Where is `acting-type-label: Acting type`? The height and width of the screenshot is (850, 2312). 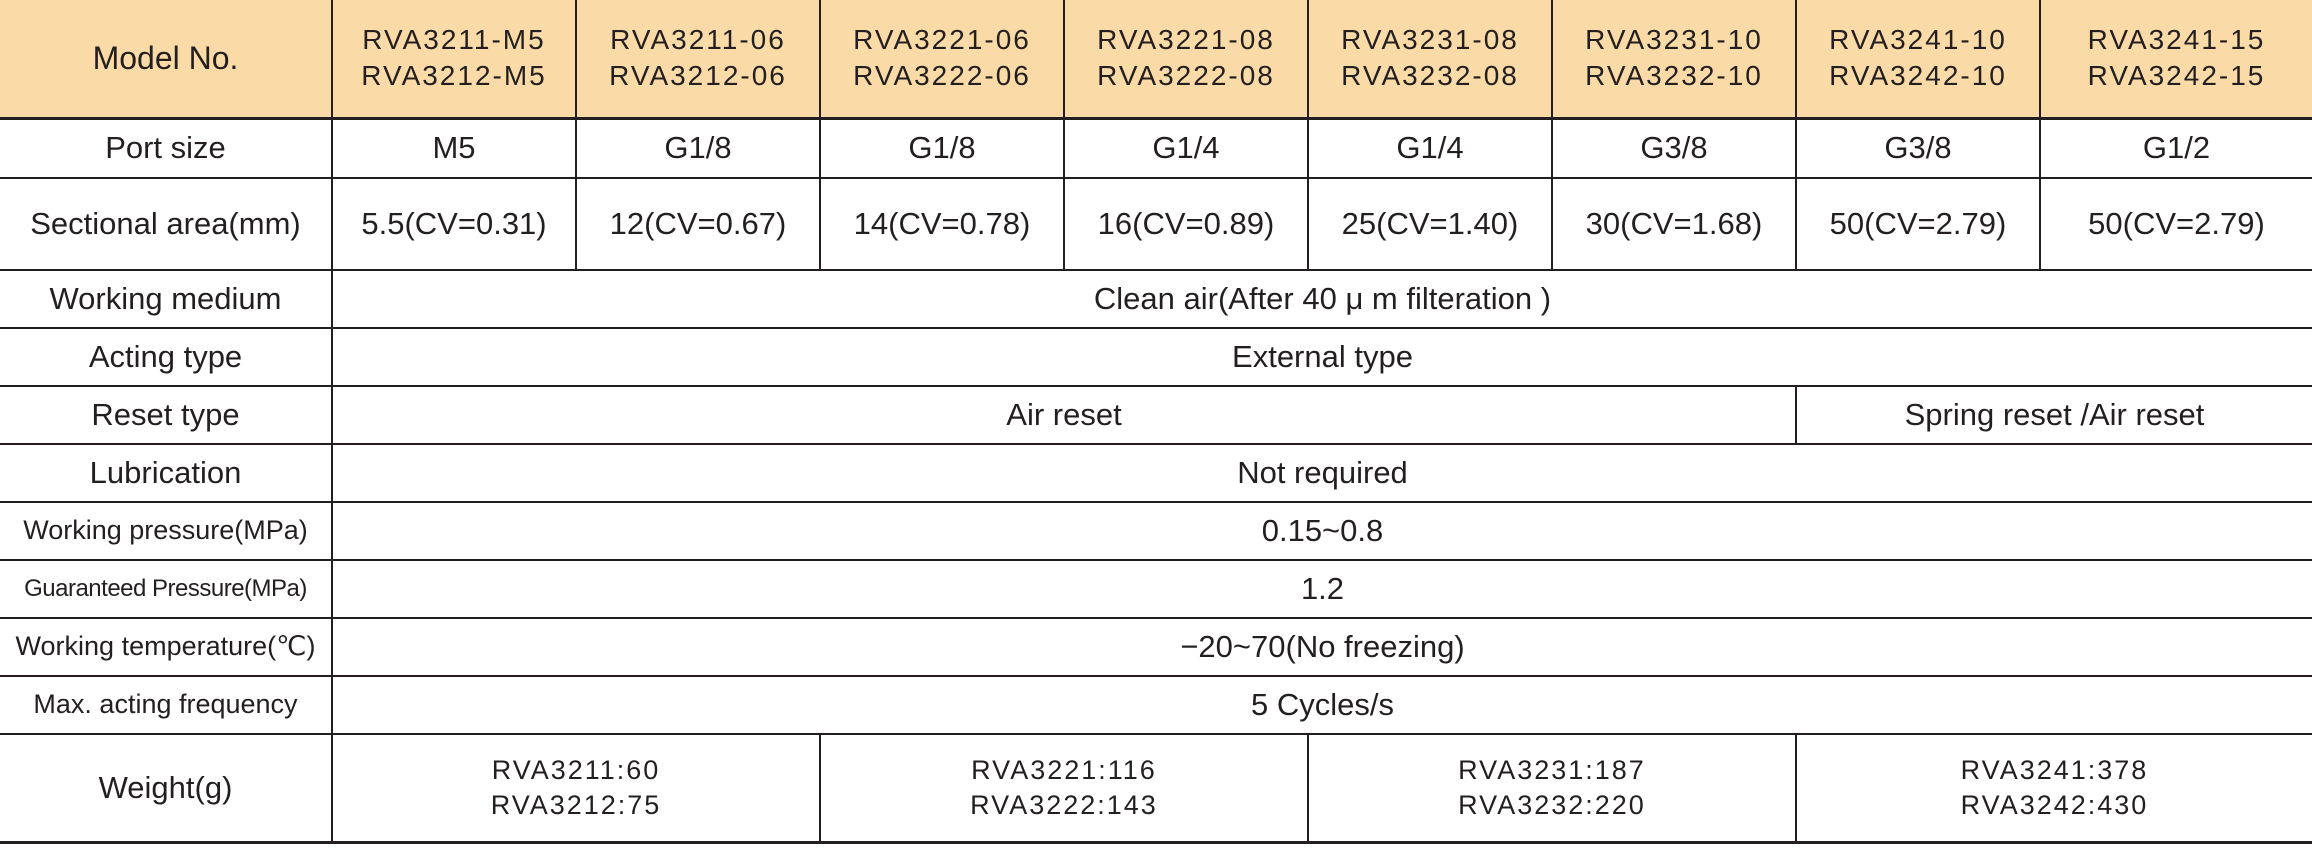
acting-type-label: Acting type is located at coordinates (166, 357).